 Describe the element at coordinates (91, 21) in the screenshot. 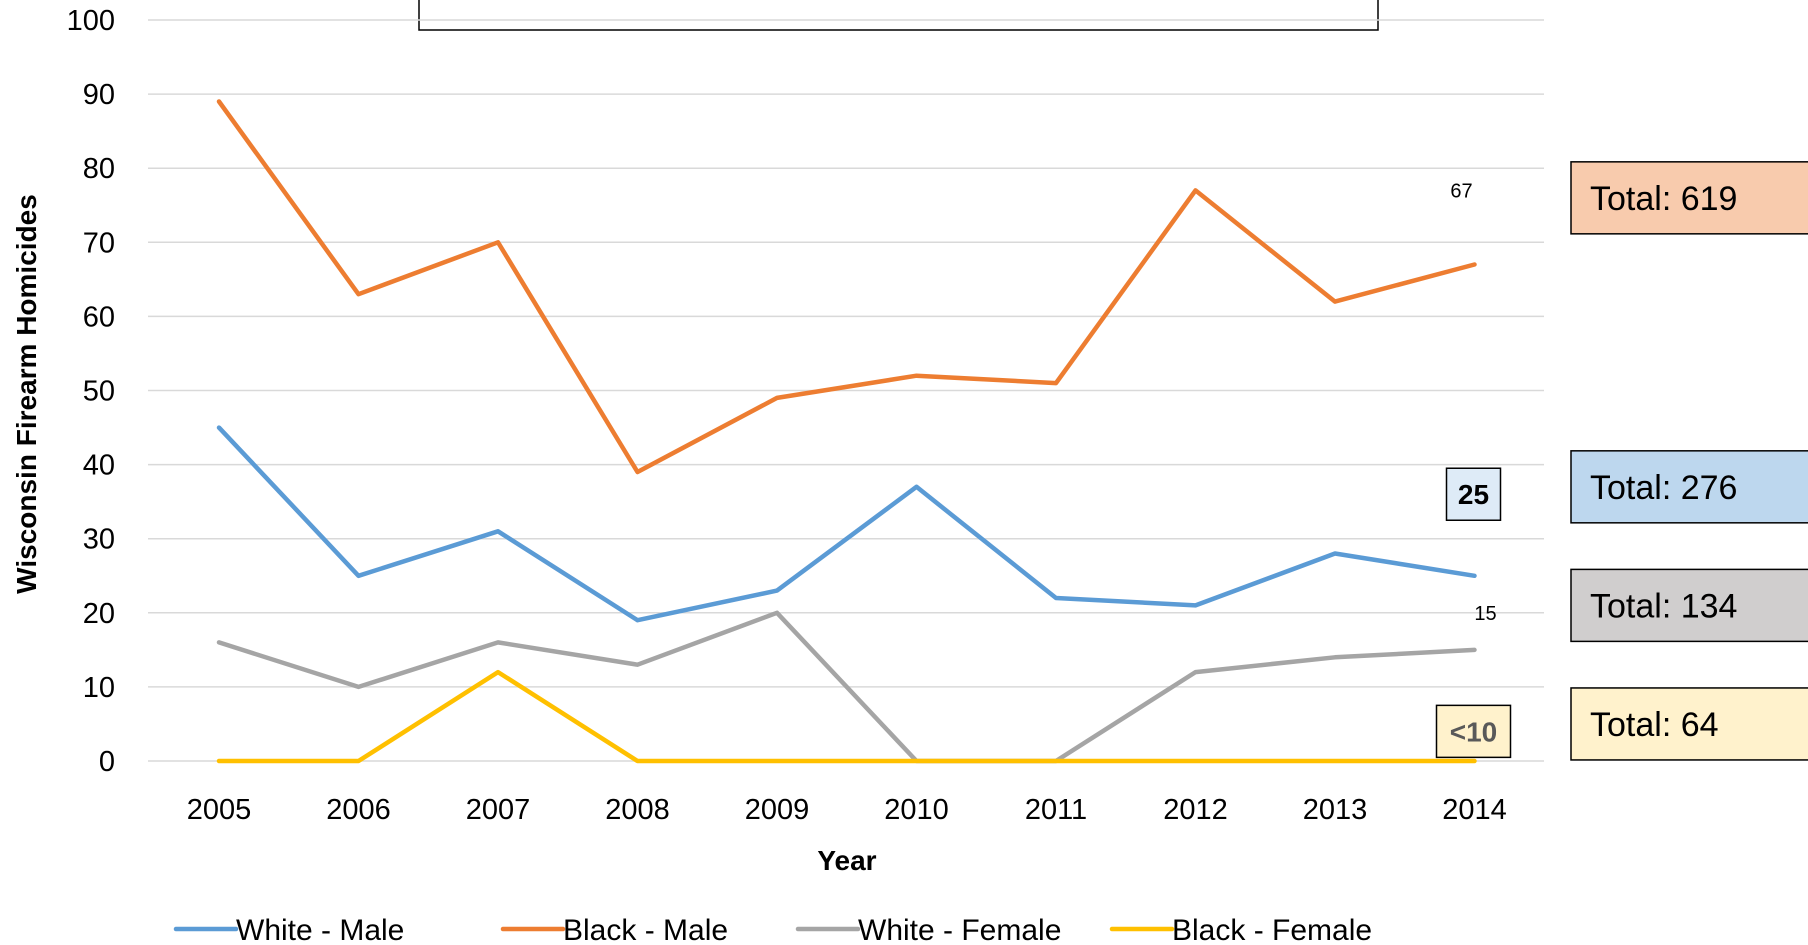

I see `y-tick-label: 100` at that location.